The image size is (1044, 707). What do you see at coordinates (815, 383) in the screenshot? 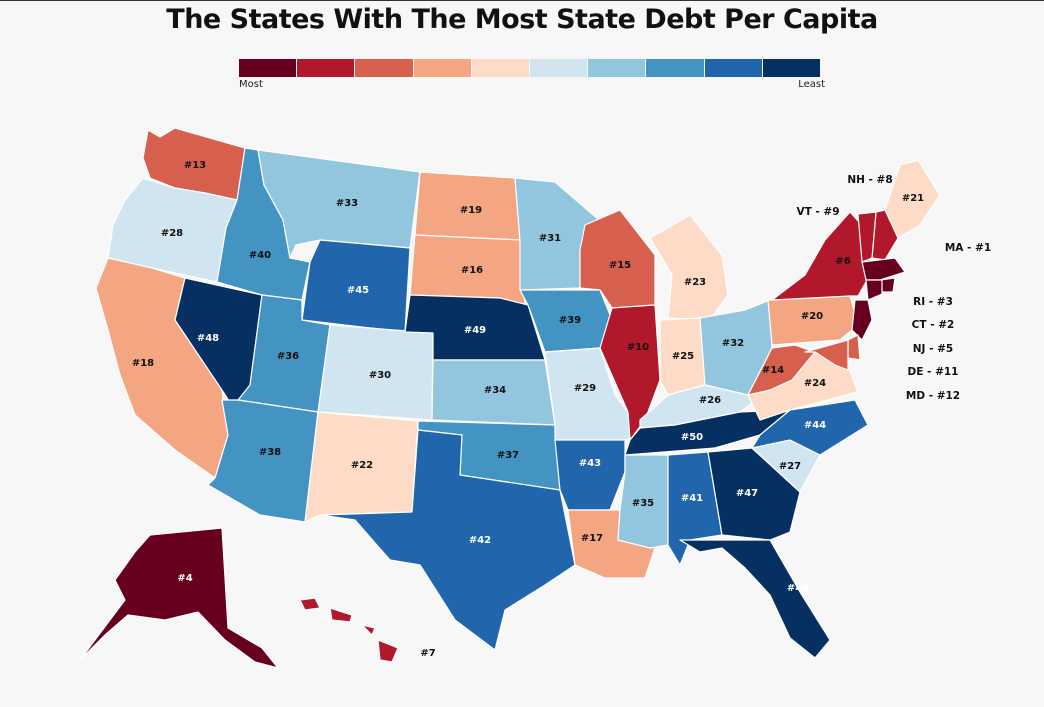
I see `rank-label-va: #24` at bounding box center [815, 383].